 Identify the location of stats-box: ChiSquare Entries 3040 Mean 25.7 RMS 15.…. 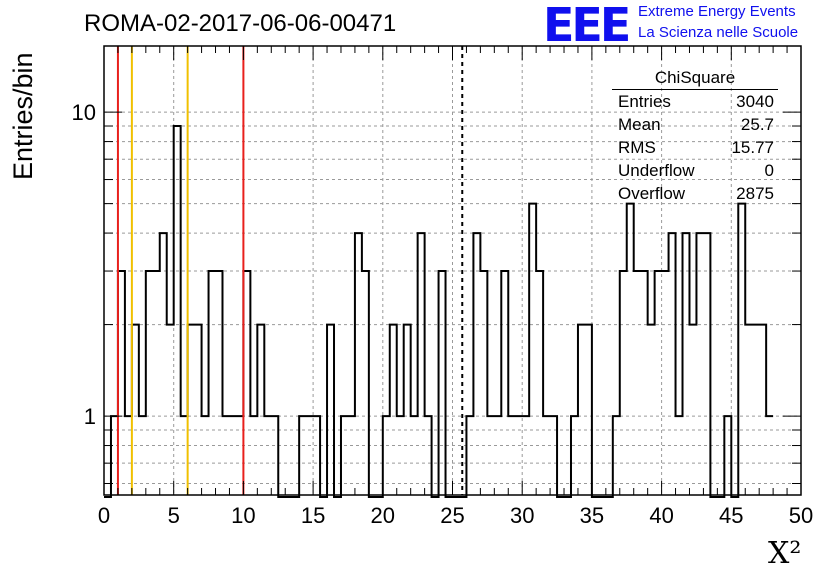
(695, 135).